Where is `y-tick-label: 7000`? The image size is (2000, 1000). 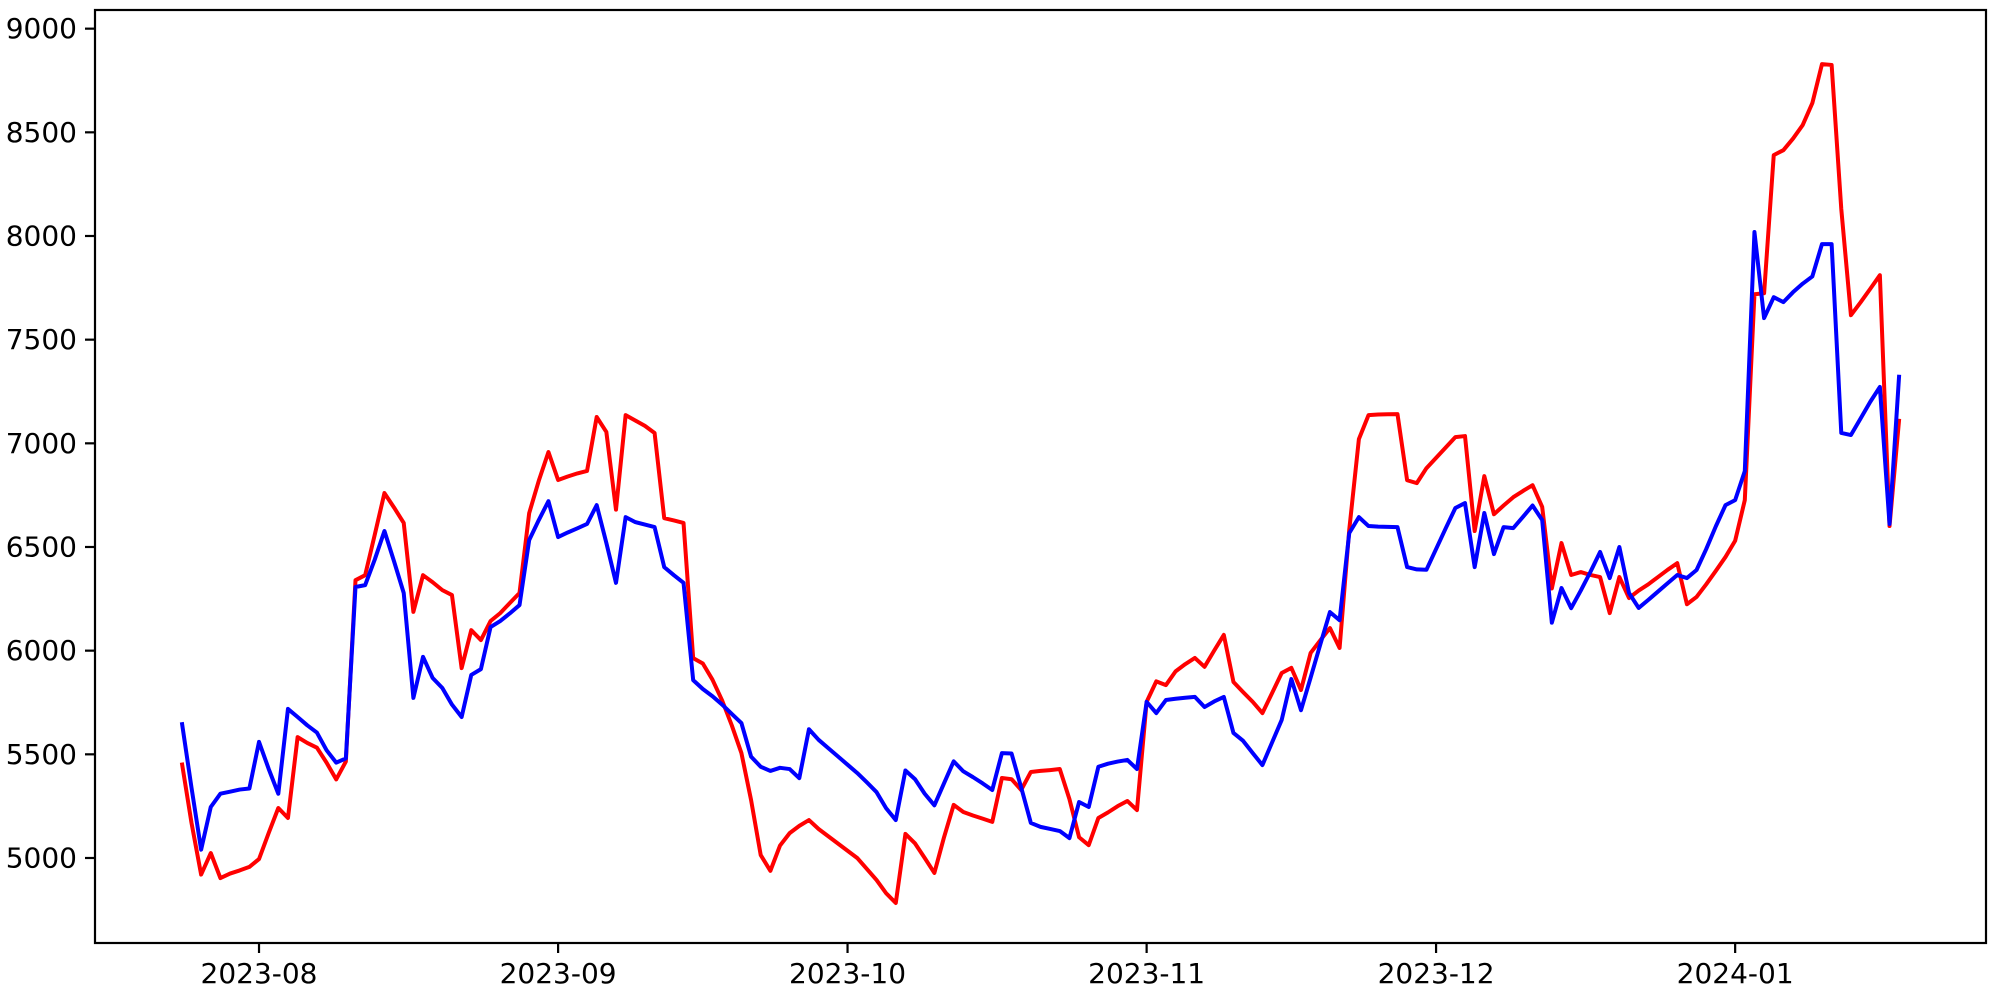 y-tick-label: 7000 is located at coordinates (41, 443).